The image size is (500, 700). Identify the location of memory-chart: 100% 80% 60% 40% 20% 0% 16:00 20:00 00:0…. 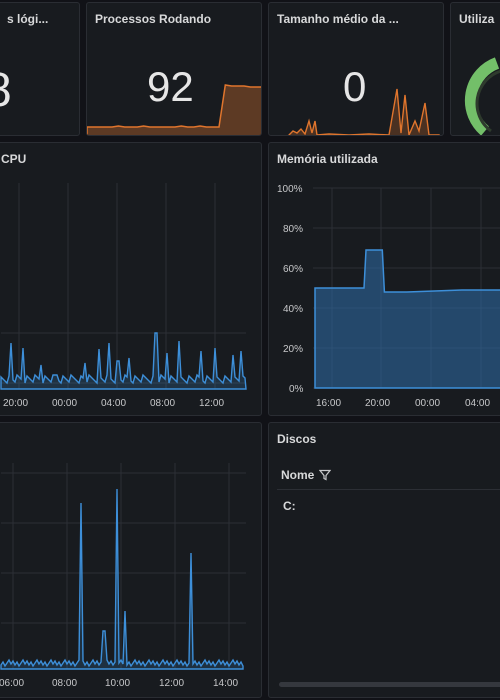
(388, 296).